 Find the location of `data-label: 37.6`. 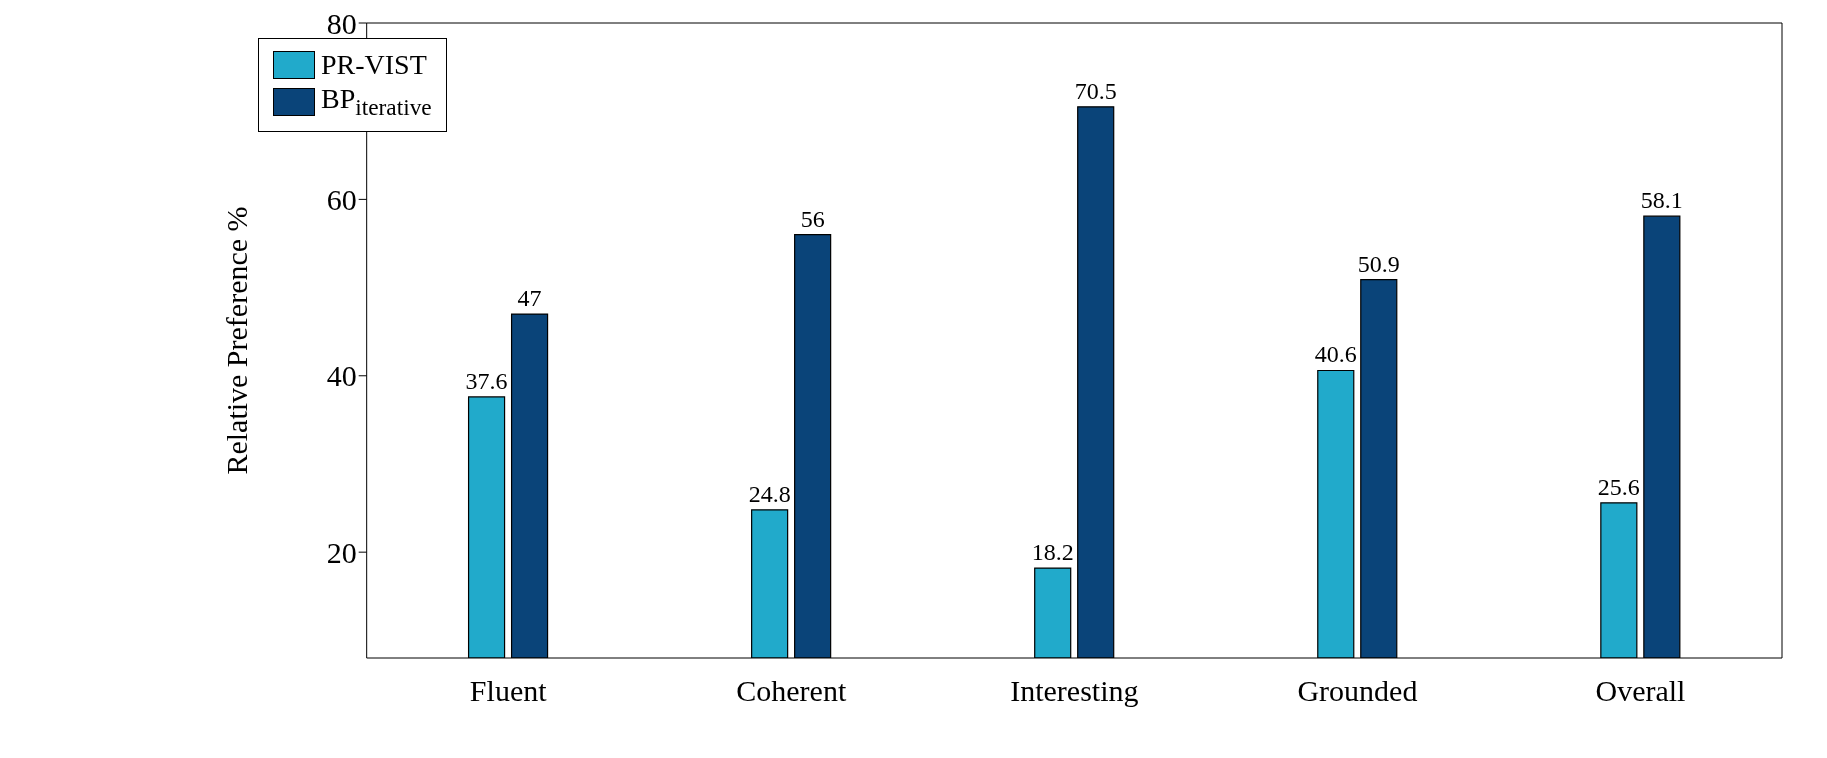

data-label: 37.6 is located at coordinates (486, 380).